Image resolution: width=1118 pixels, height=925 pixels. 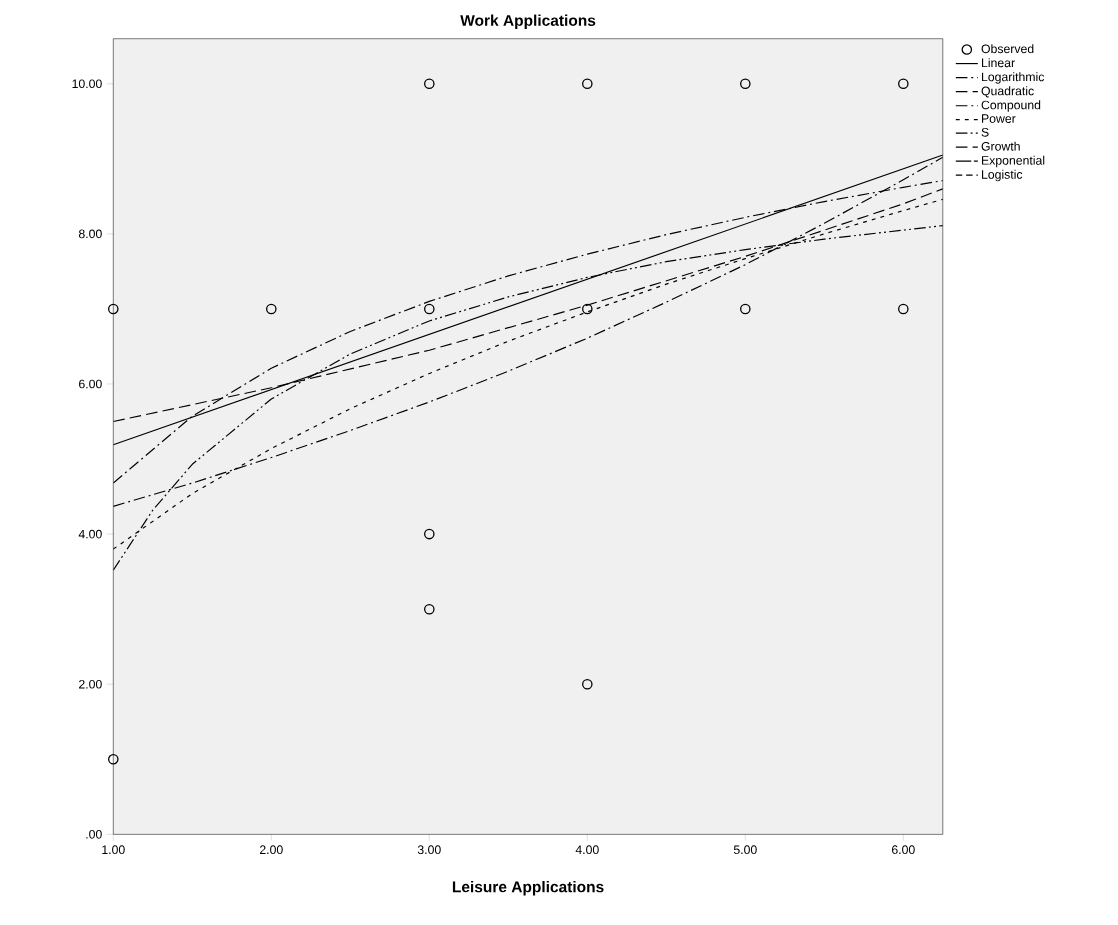 What do you see at coordinates (271, 849) in the screenshot?
I see `x-tick-label: 2.00` at bounding box center [271, 849].